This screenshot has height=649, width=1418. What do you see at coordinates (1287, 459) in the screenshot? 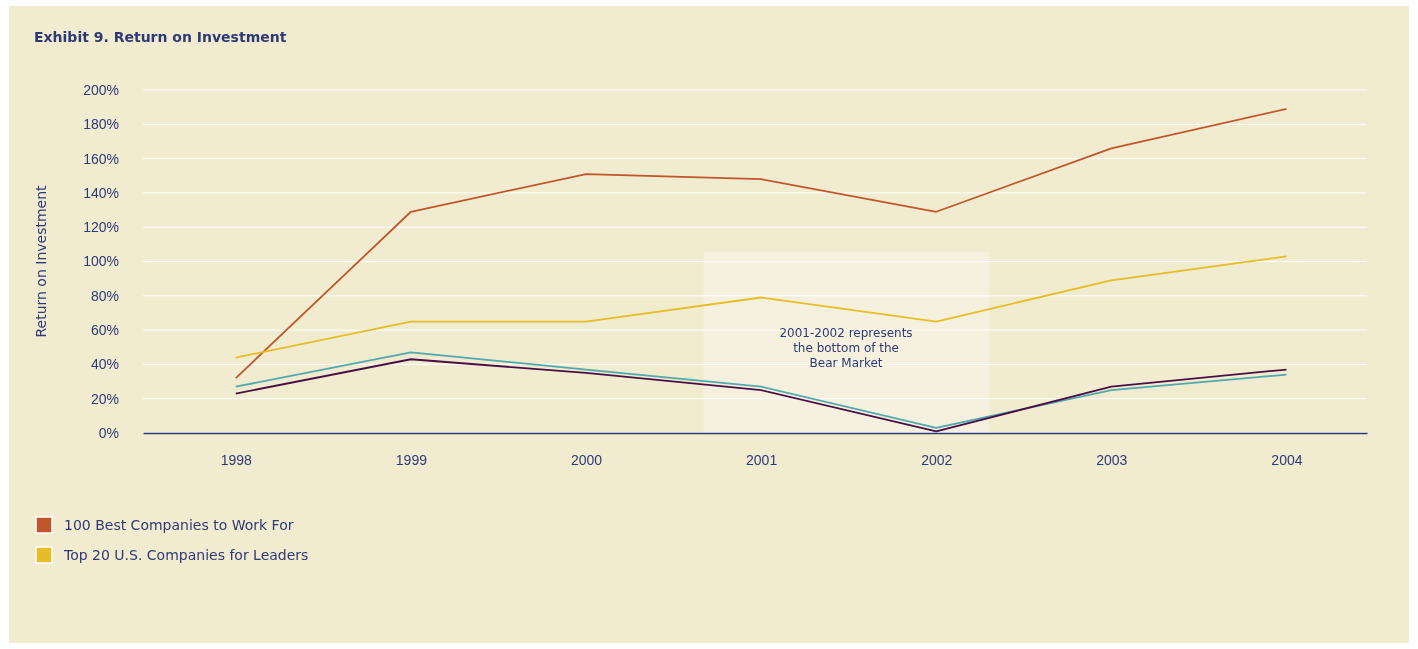
I see `x-tick-label: 2004` at bounding box center [1287, 459].